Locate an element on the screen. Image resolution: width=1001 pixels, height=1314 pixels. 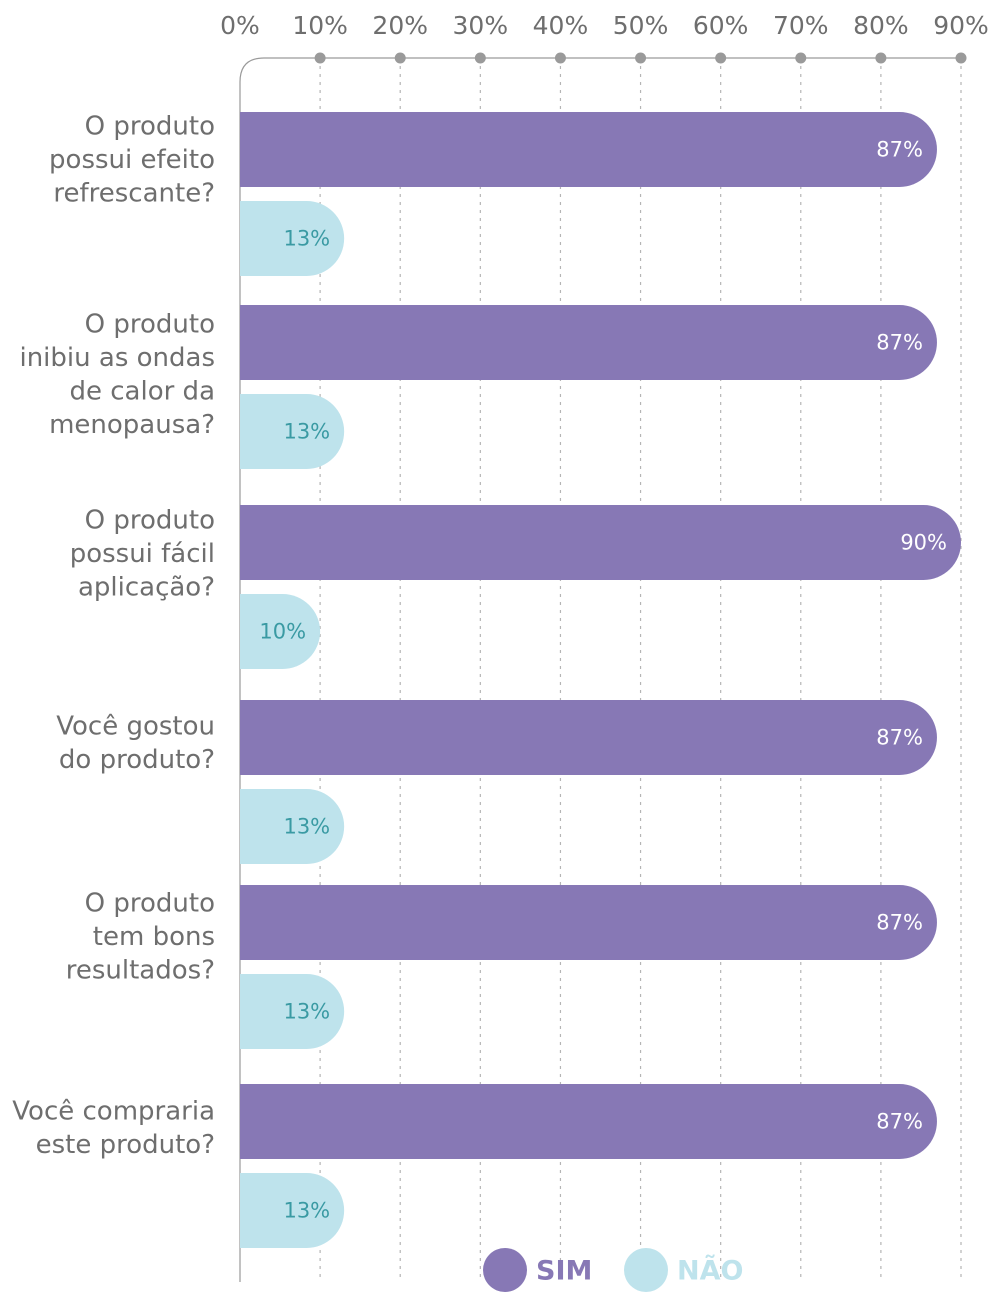
x-tick-label: 70% is located at coordinates (801, 25).